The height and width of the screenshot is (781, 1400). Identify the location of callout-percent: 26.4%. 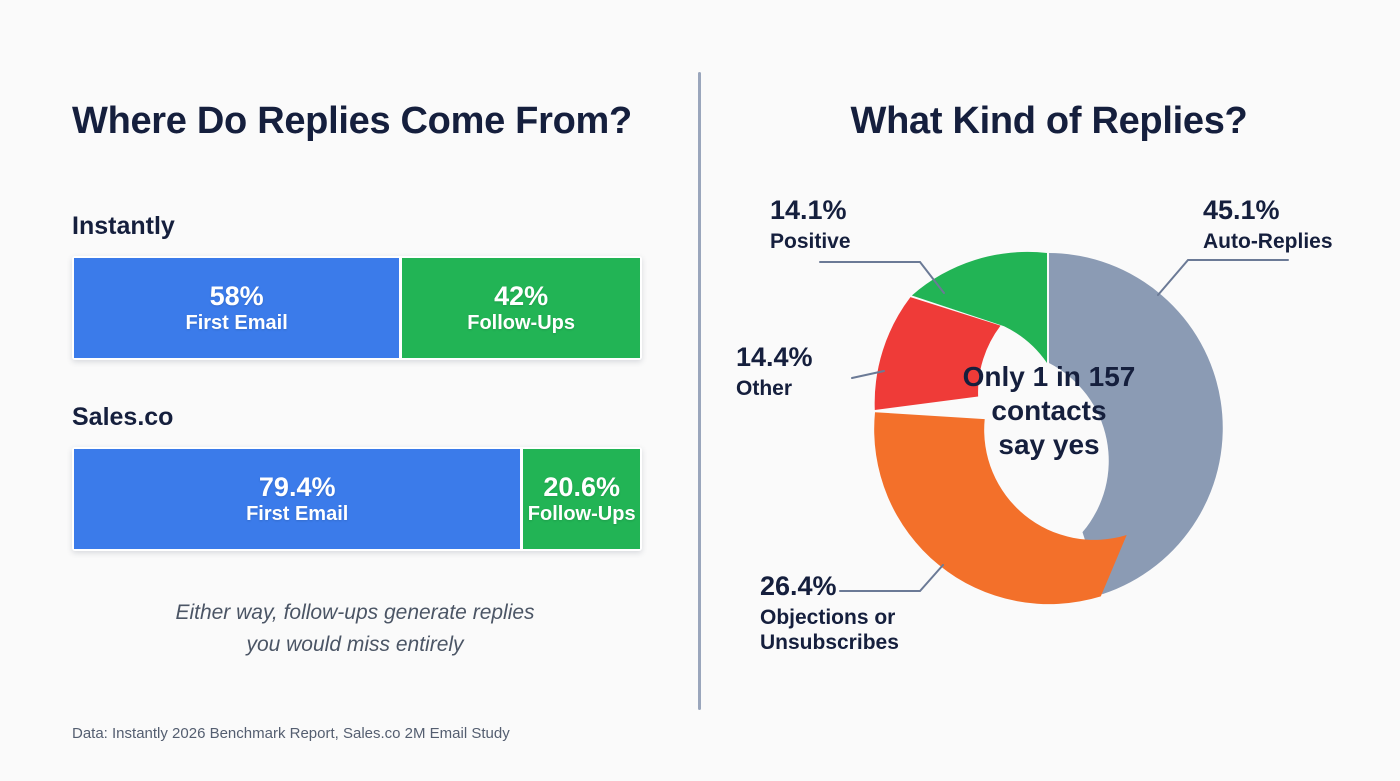
(798, 586).